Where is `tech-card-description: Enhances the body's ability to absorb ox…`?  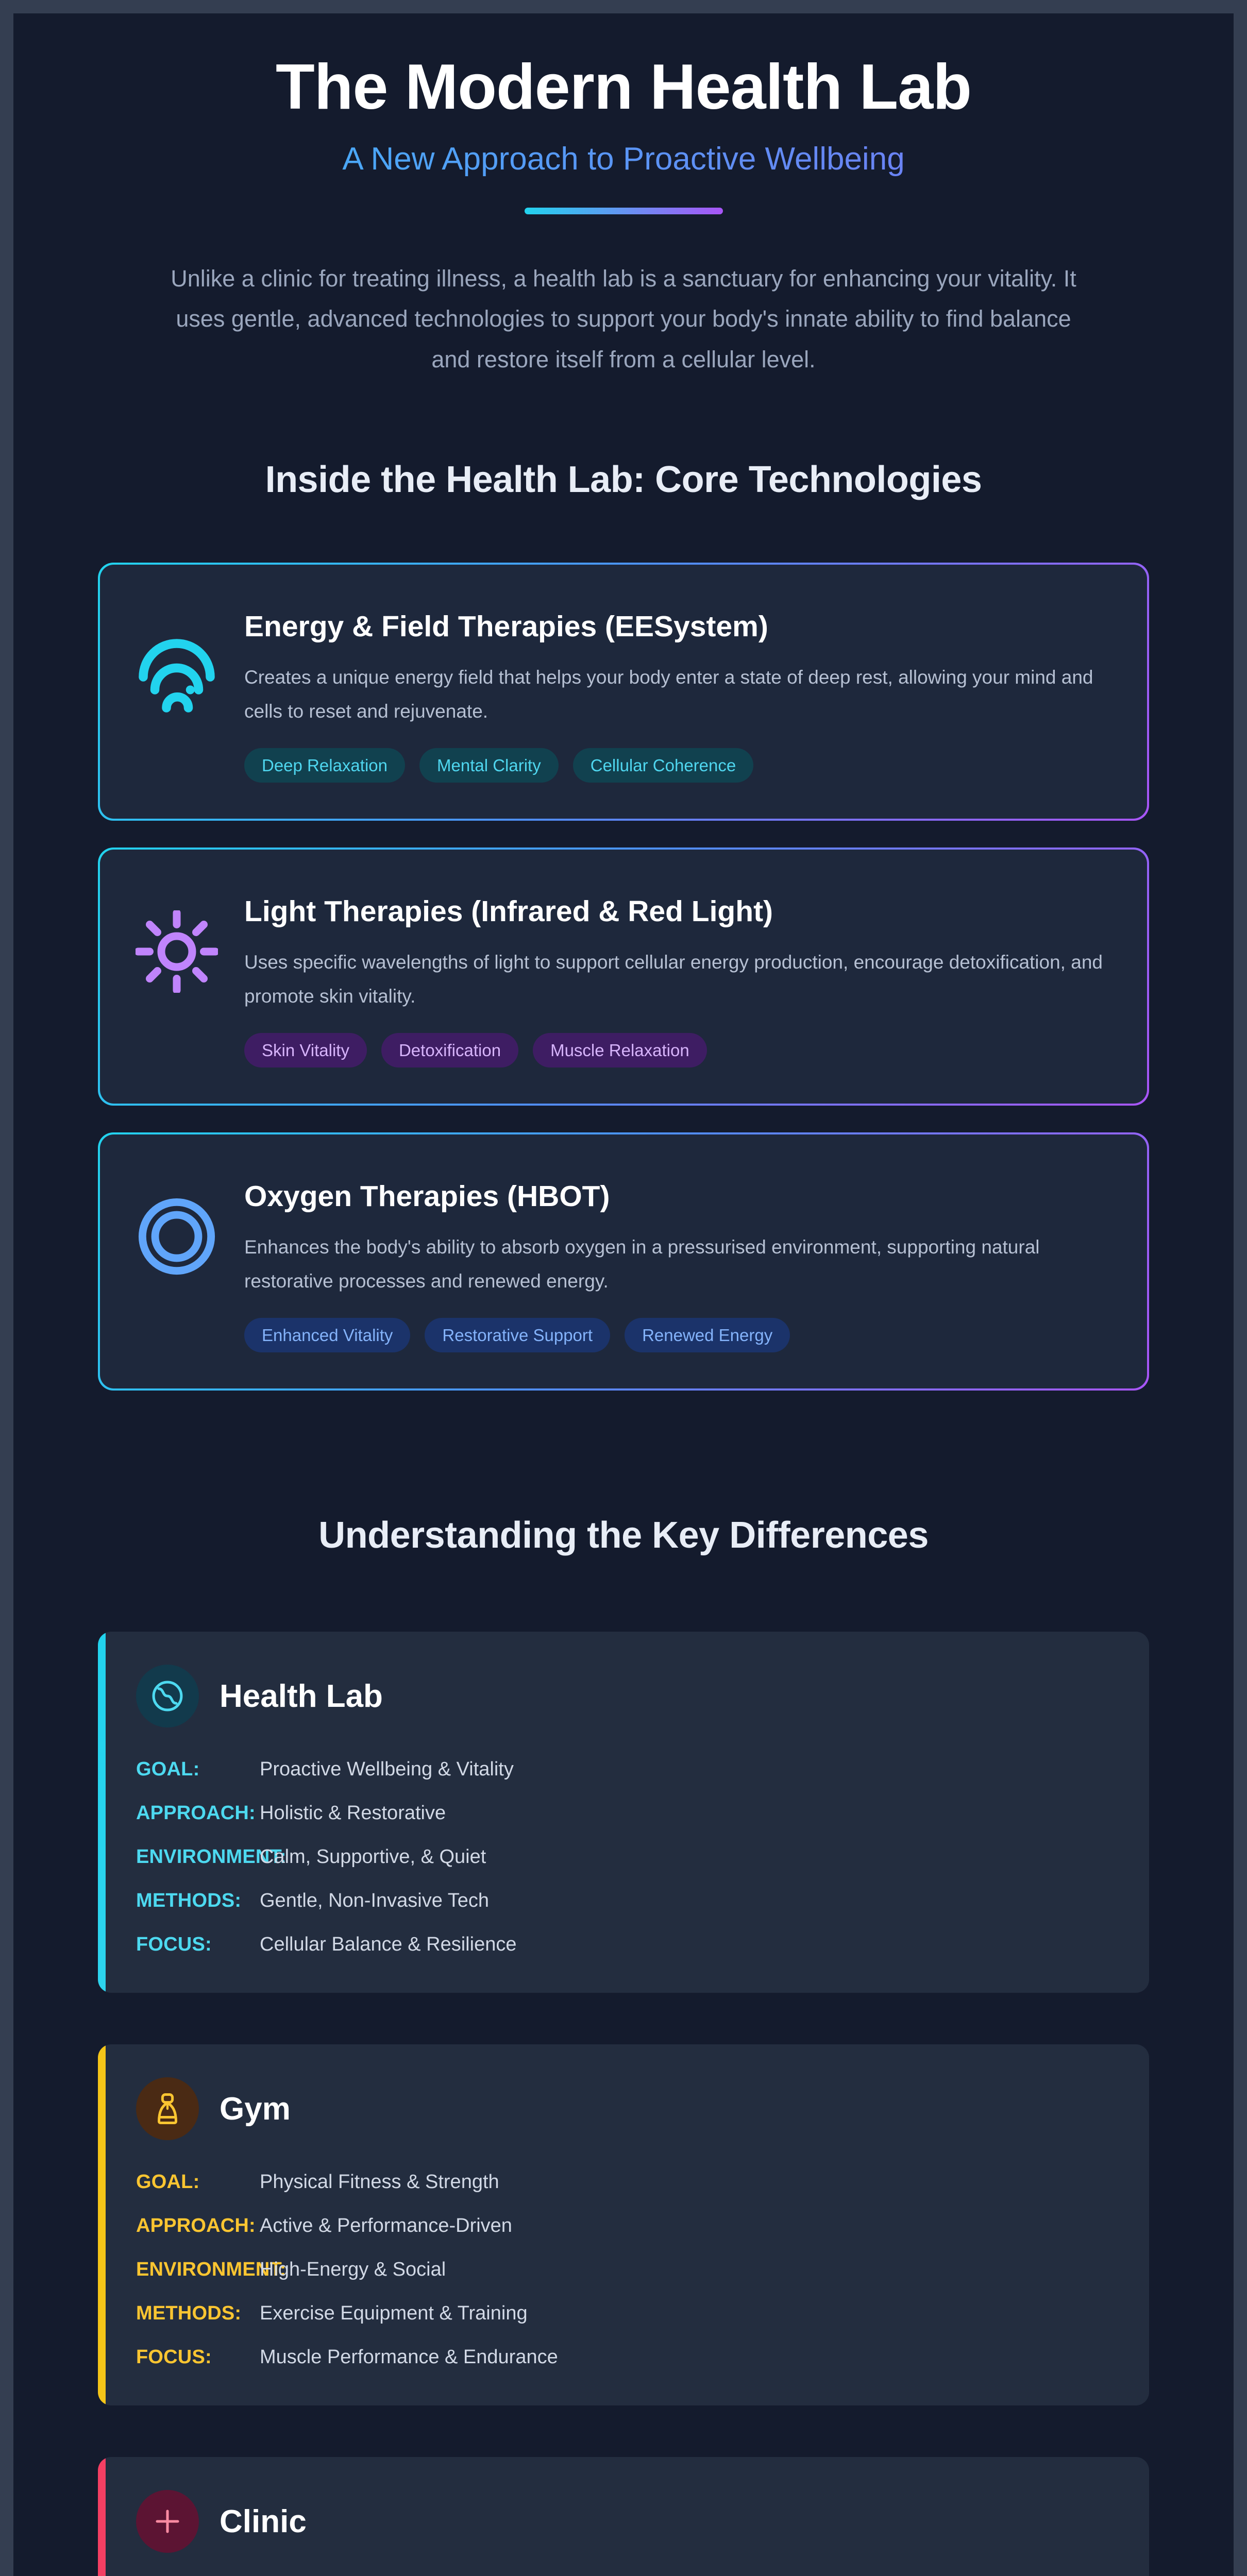
tech-card-description: Enhances the body's ability to absorb ox… is located at coordinates (642, 1264).